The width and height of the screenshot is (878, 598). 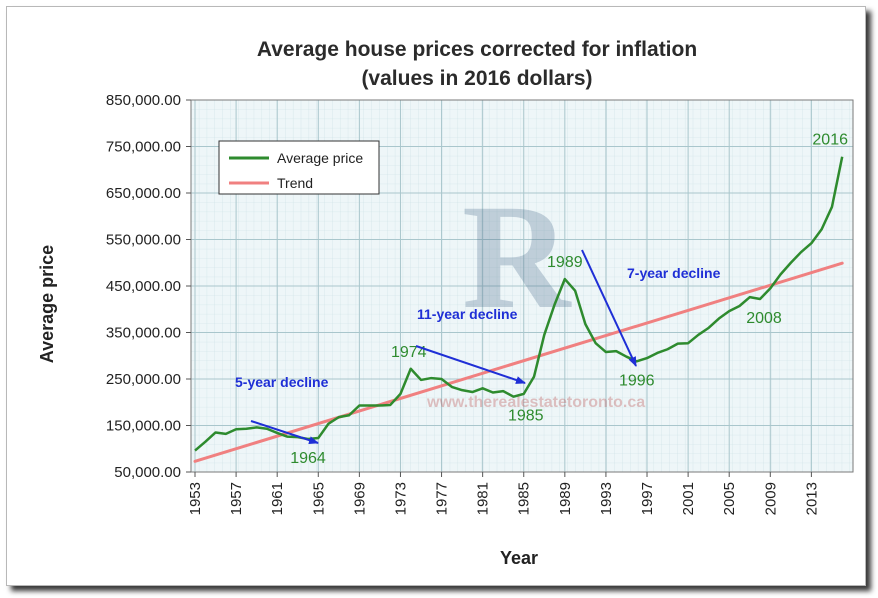 I want to click on x-tick-label: 2005, so click(x=729, y=498).